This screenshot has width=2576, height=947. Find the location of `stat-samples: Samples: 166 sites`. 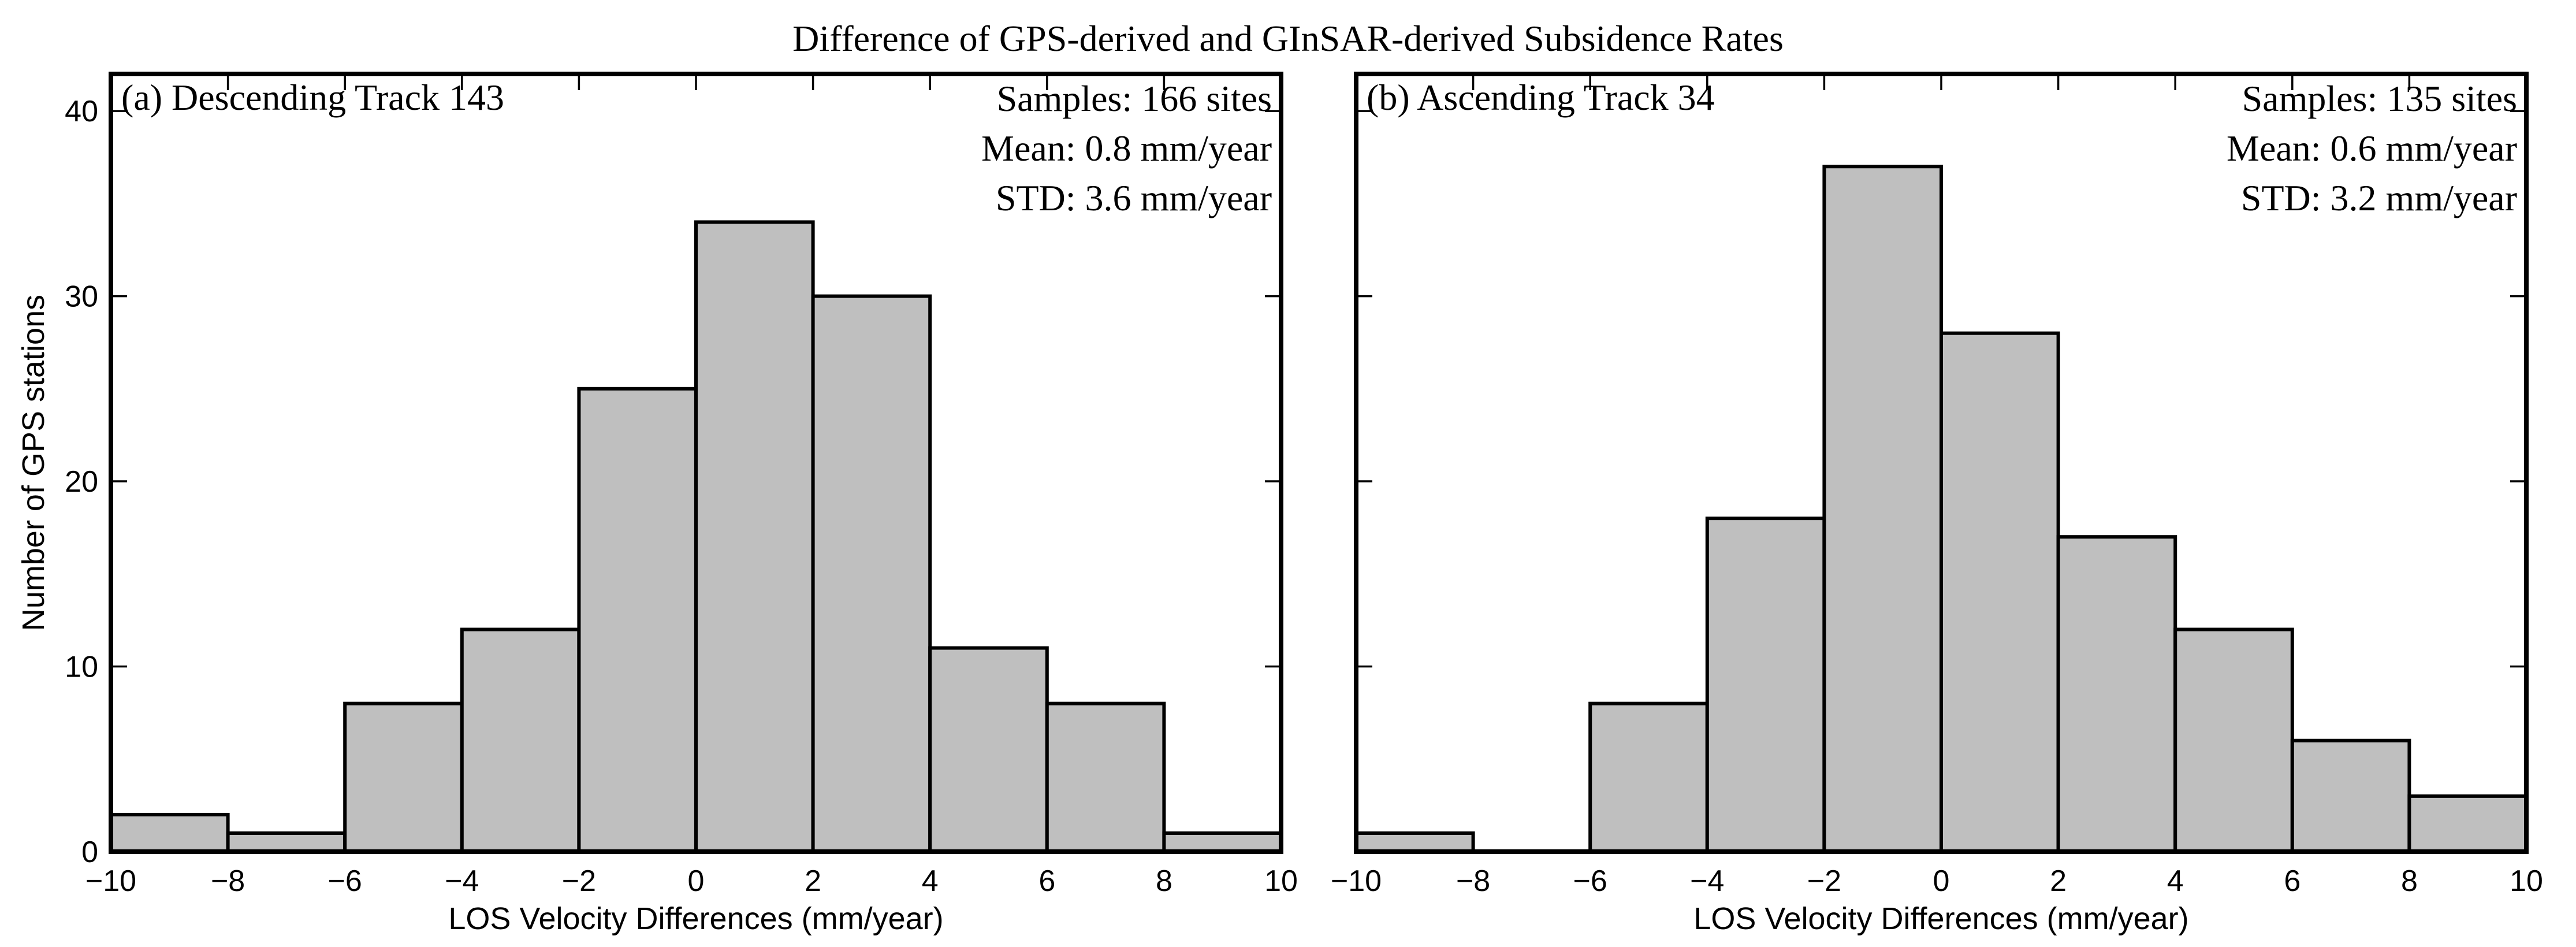

stat-samples: Samples: 166 sites is located at coordinates (1135, 99).